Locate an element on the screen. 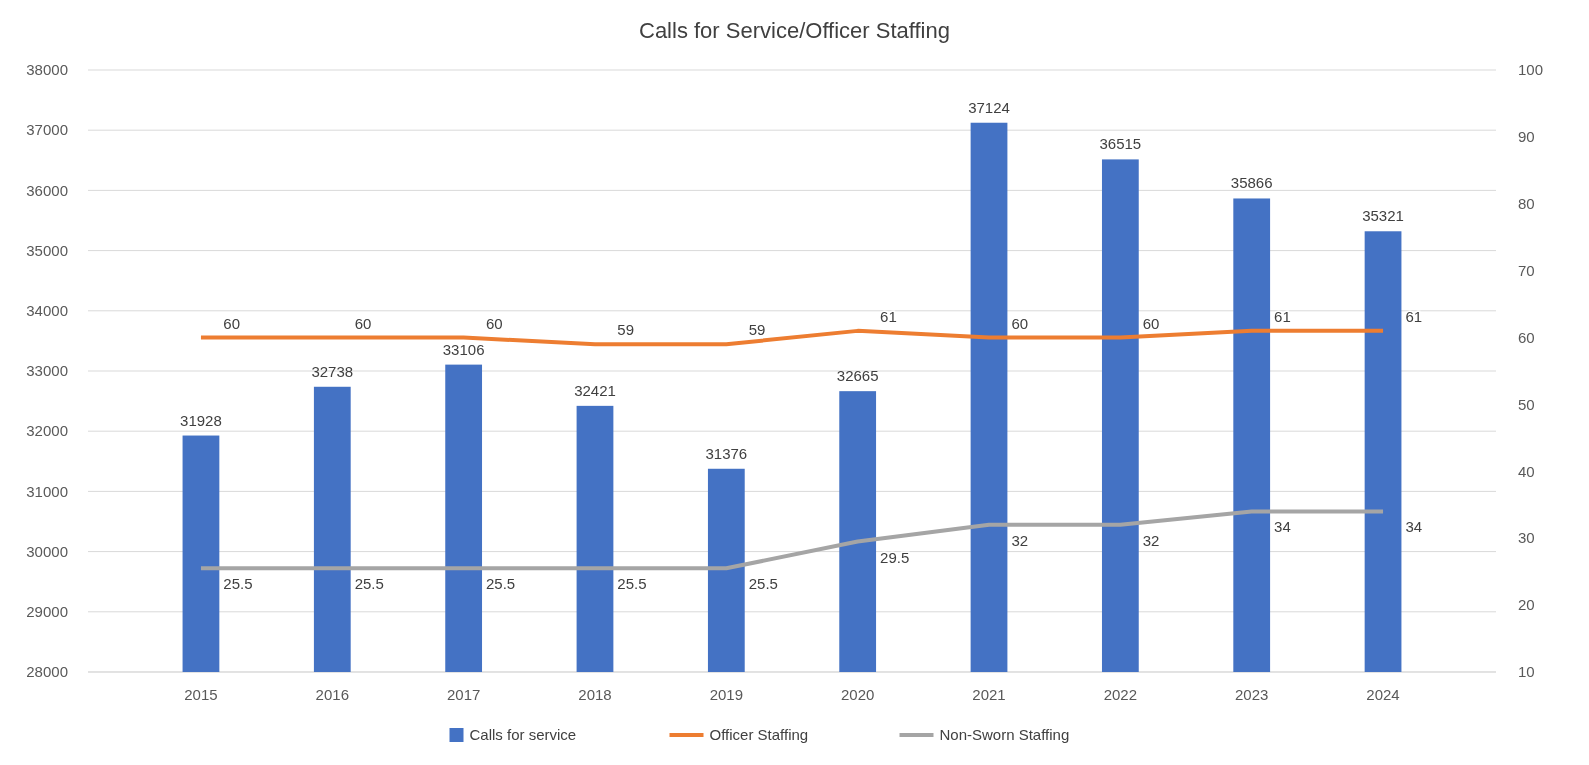 The height and width of the screenshot is (765, 1589). y2-tick-label: 60 is located at coordinates (1526, 337).